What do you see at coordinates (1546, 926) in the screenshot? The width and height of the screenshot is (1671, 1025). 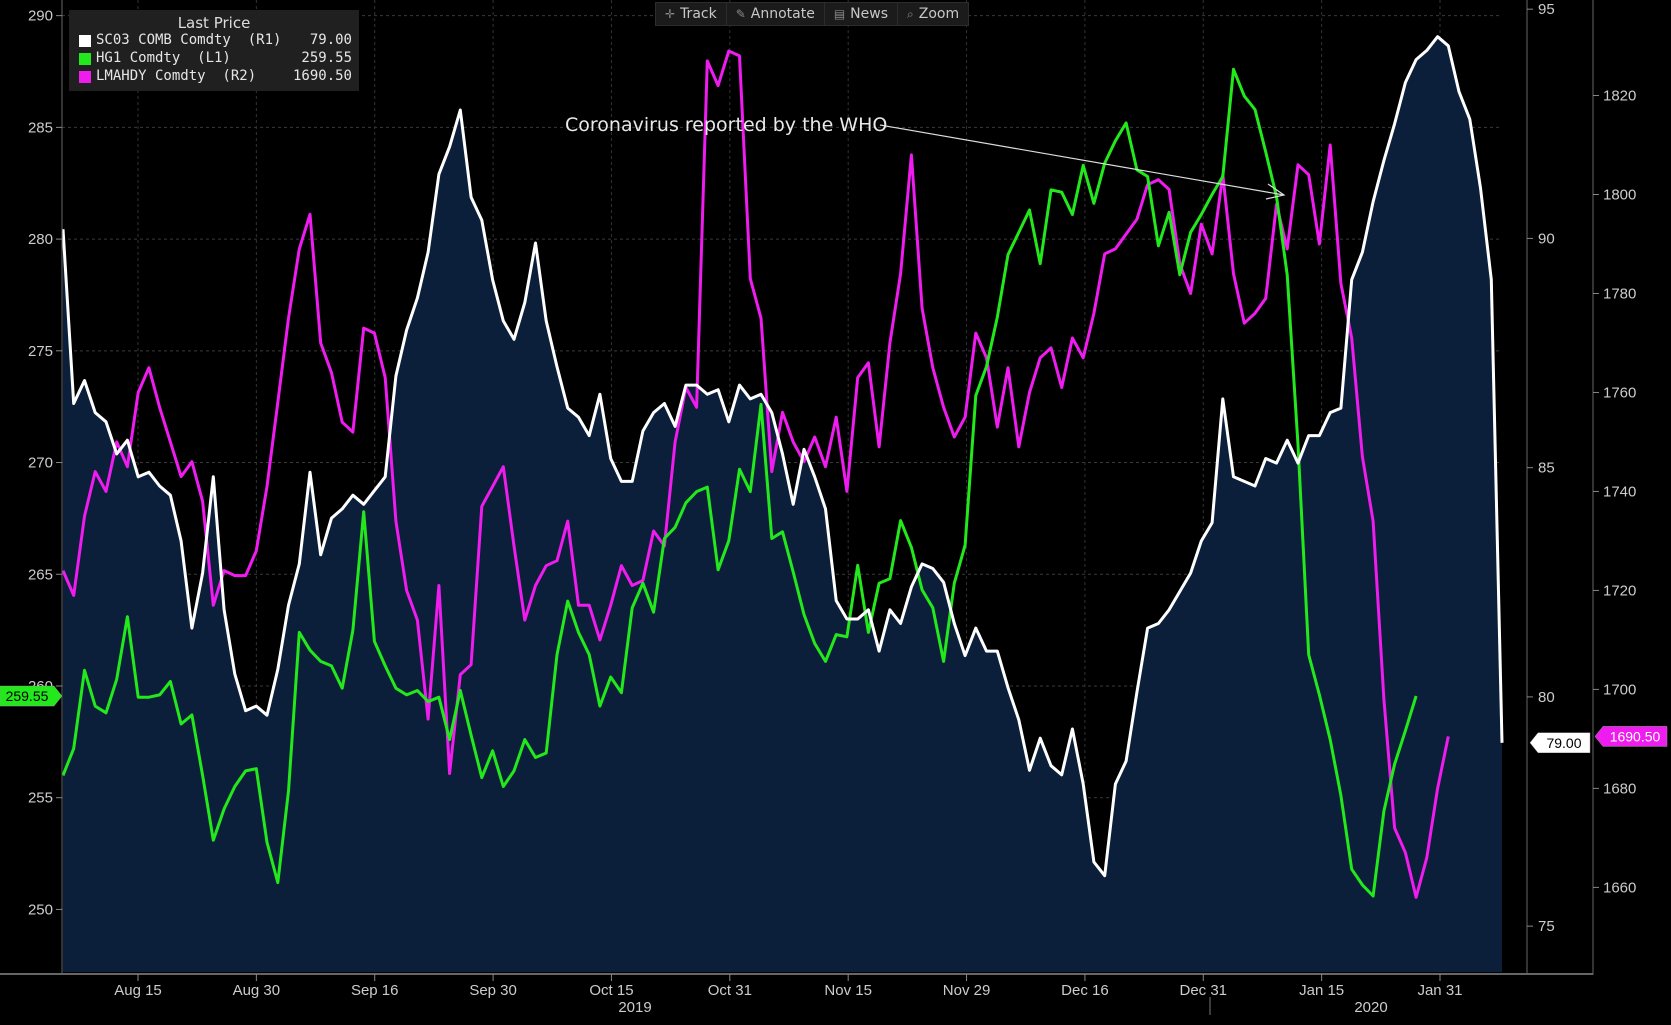 I see `right1-tick-label: 75` at bounding box center [1546, 926].